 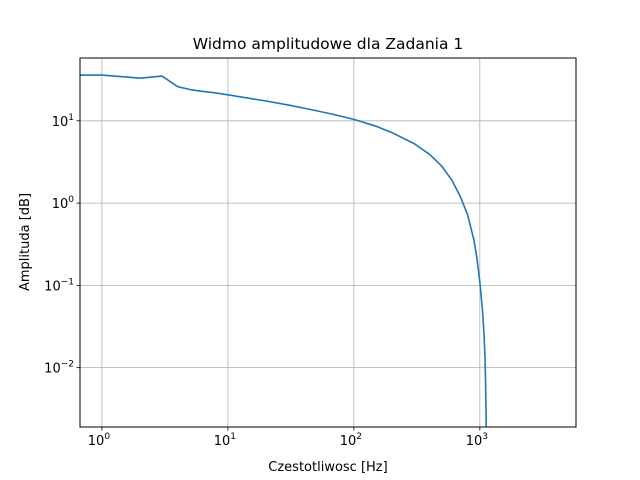 I want to click on x-tick-label: 10², so click(x=351, y=440).